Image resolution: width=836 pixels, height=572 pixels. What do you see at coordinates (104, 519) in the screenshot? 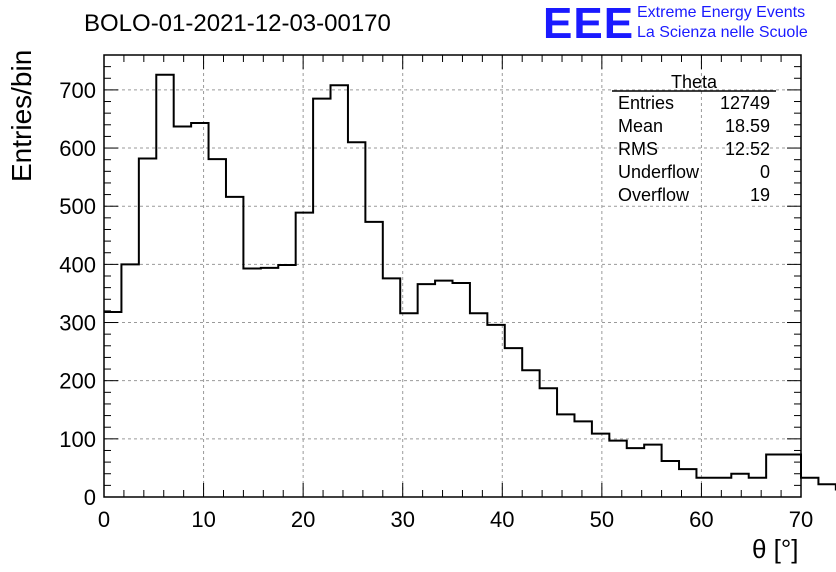
I see `x-tick-label: 0` at bounding box center [104, 519].